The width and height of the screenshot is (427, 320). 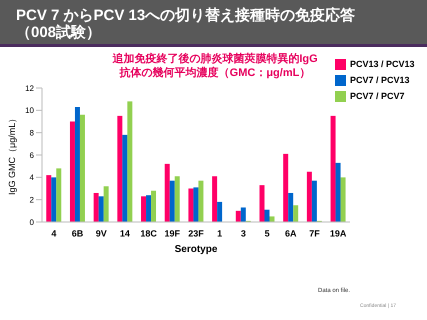 I want to click on x-tick-label: 3, so click(x=243, y=233).